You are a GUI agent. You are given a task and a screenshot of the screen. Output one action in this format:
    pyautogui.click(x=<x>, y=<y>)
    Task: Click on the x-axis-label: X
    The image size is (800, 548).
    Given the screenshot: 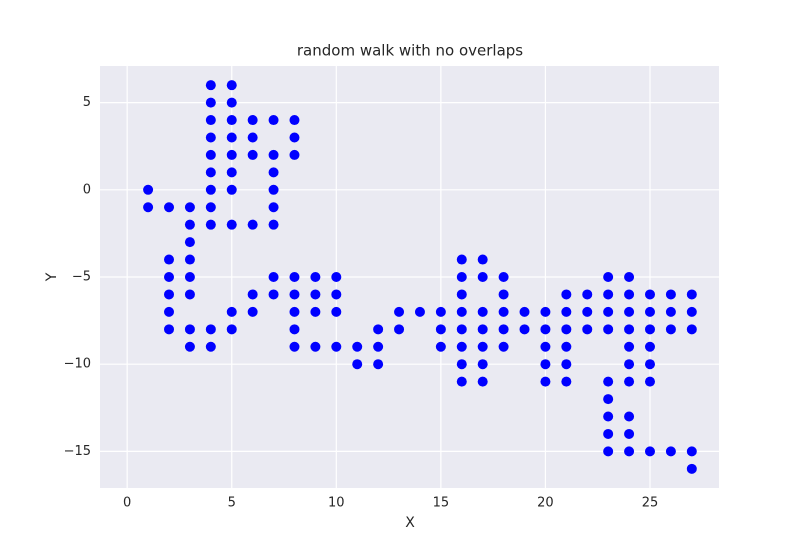 What is the action you would take?
    pyautogui.click(x=410, y=523)
    